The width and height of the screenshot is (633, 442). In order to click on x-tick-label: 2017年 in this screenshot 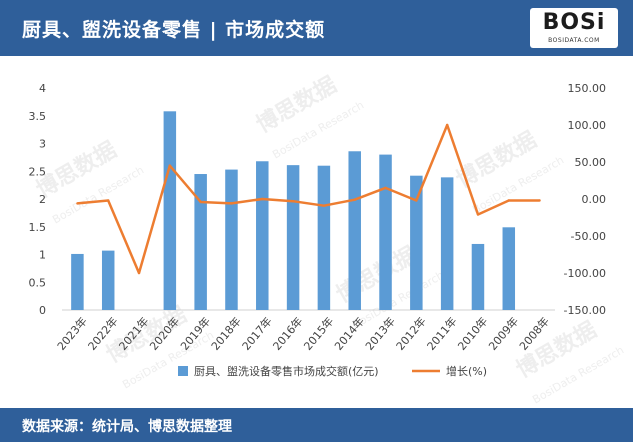, I will do `click(257, 333)`.